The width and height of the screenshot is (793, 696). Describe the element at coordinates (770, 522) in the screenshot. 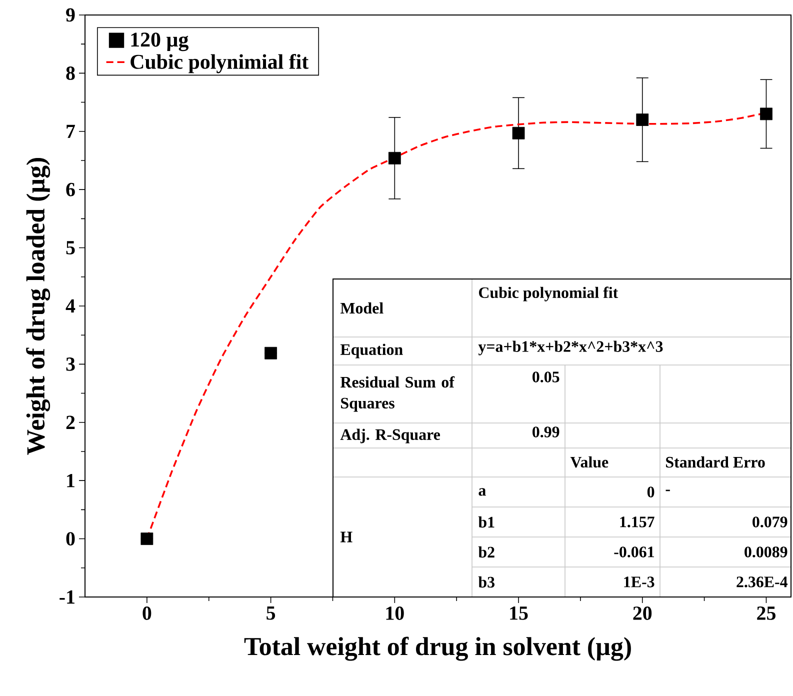

I see `annotation: 0.079` at that location.